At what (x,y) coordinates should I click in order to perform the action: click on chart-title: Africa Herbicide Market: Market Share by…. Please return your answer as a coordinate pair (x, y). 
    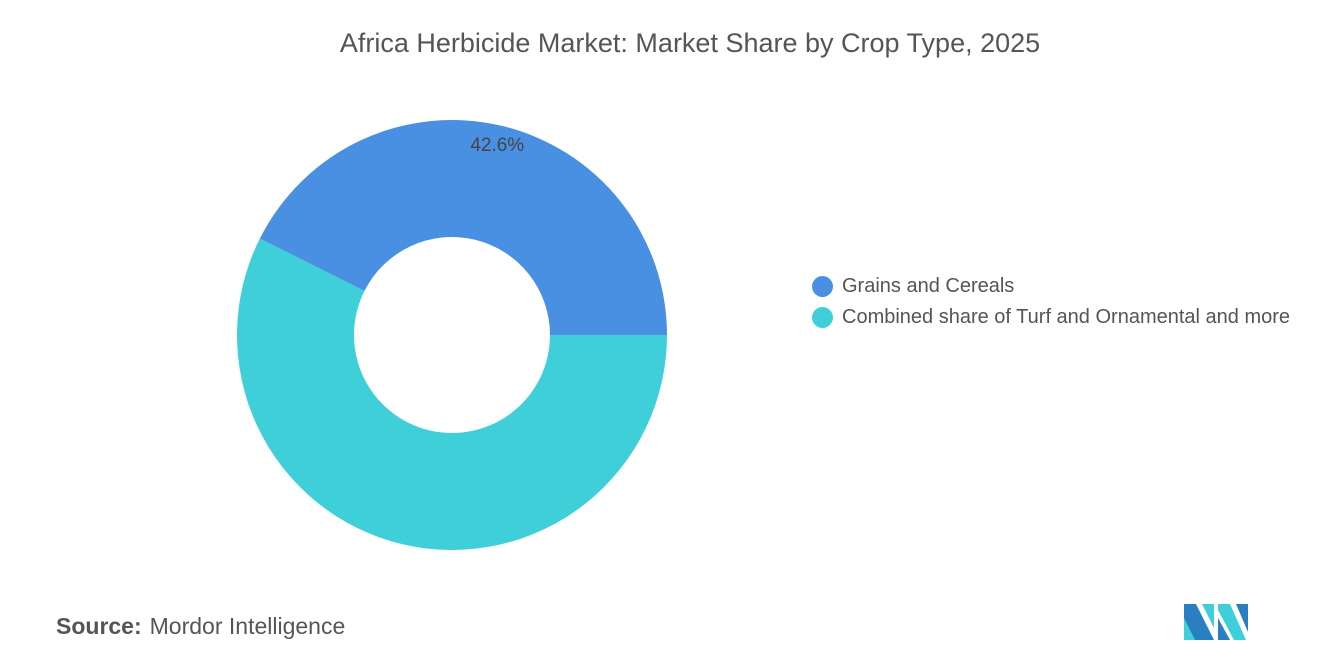
    Looking at the image, I should click on (690, 43).